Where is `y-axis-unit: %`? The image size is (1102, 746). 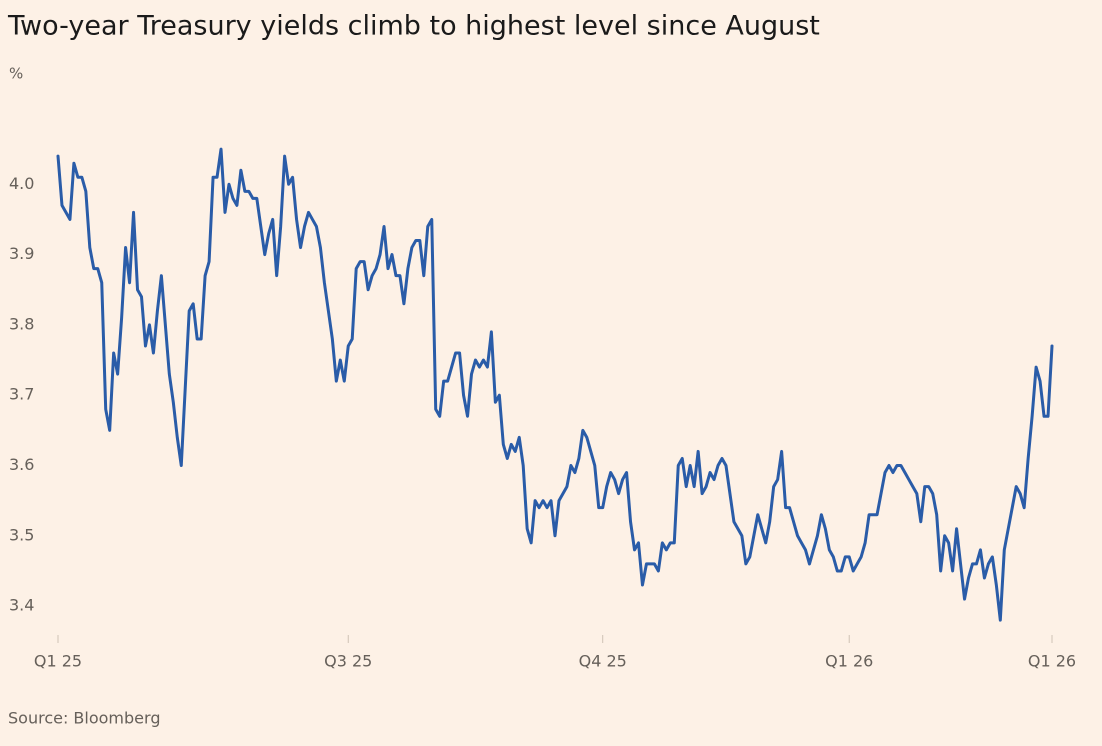
y-axis-unit: % is located at coordinates (16, 74).